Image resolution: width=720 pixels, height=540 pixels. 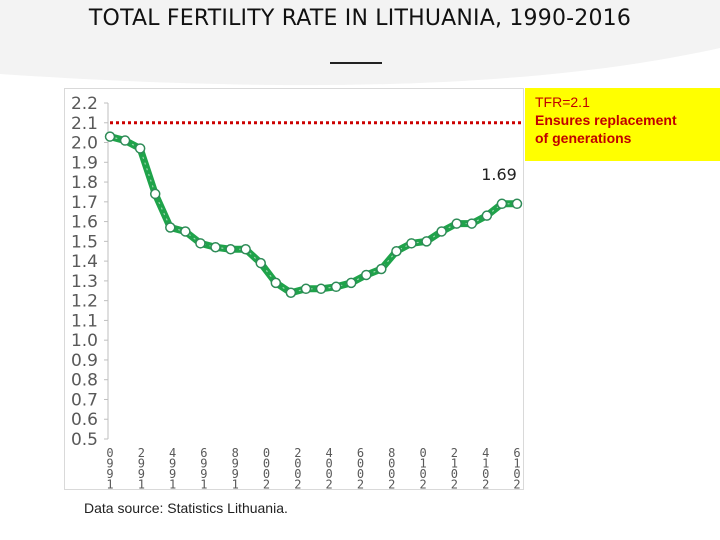 I want to click on legend-text-line-2: of generations, so click(x=583, y=138).